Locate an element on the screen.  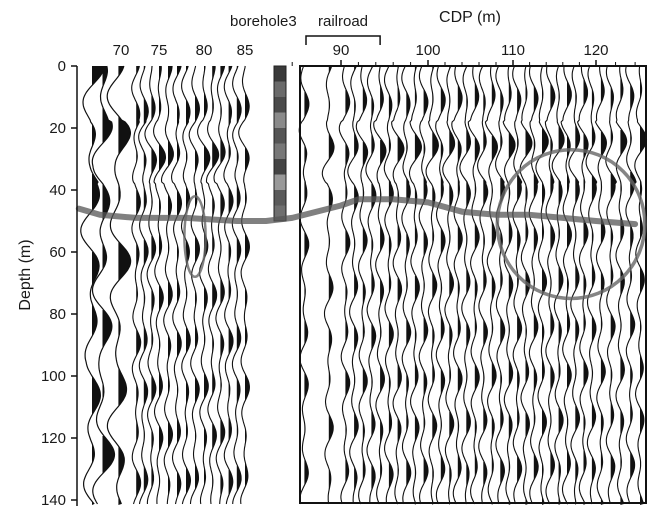
y-tick-label: 40 is located at coordinates (57, 190).